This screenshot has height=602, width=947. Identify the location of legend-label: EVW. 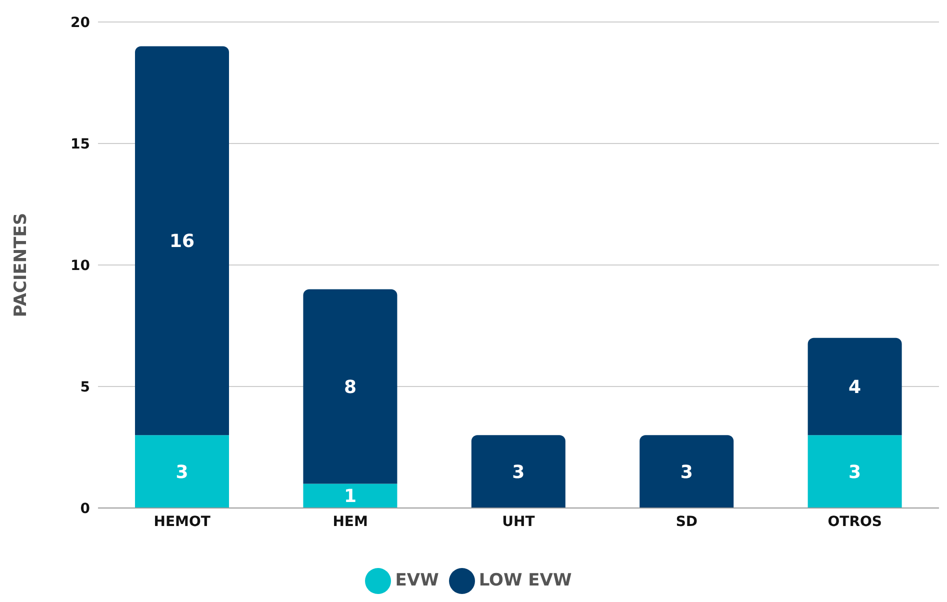
(417, 580).